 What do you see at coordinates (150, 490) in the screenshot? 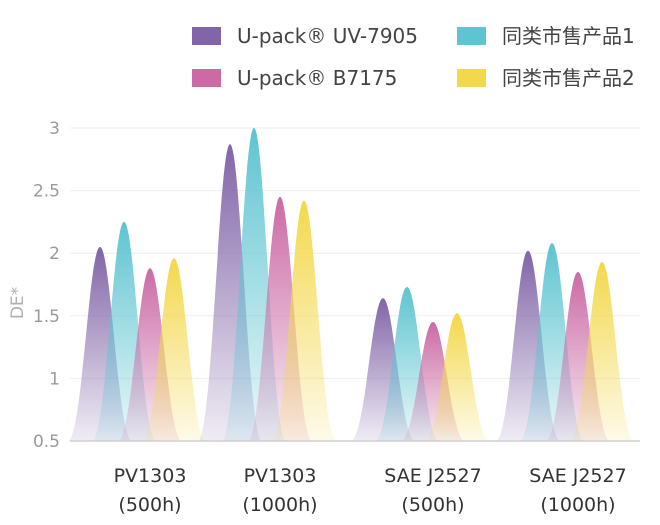
I see `x-category-label: PV1303 (500h)` at bounding box center [150, 490].